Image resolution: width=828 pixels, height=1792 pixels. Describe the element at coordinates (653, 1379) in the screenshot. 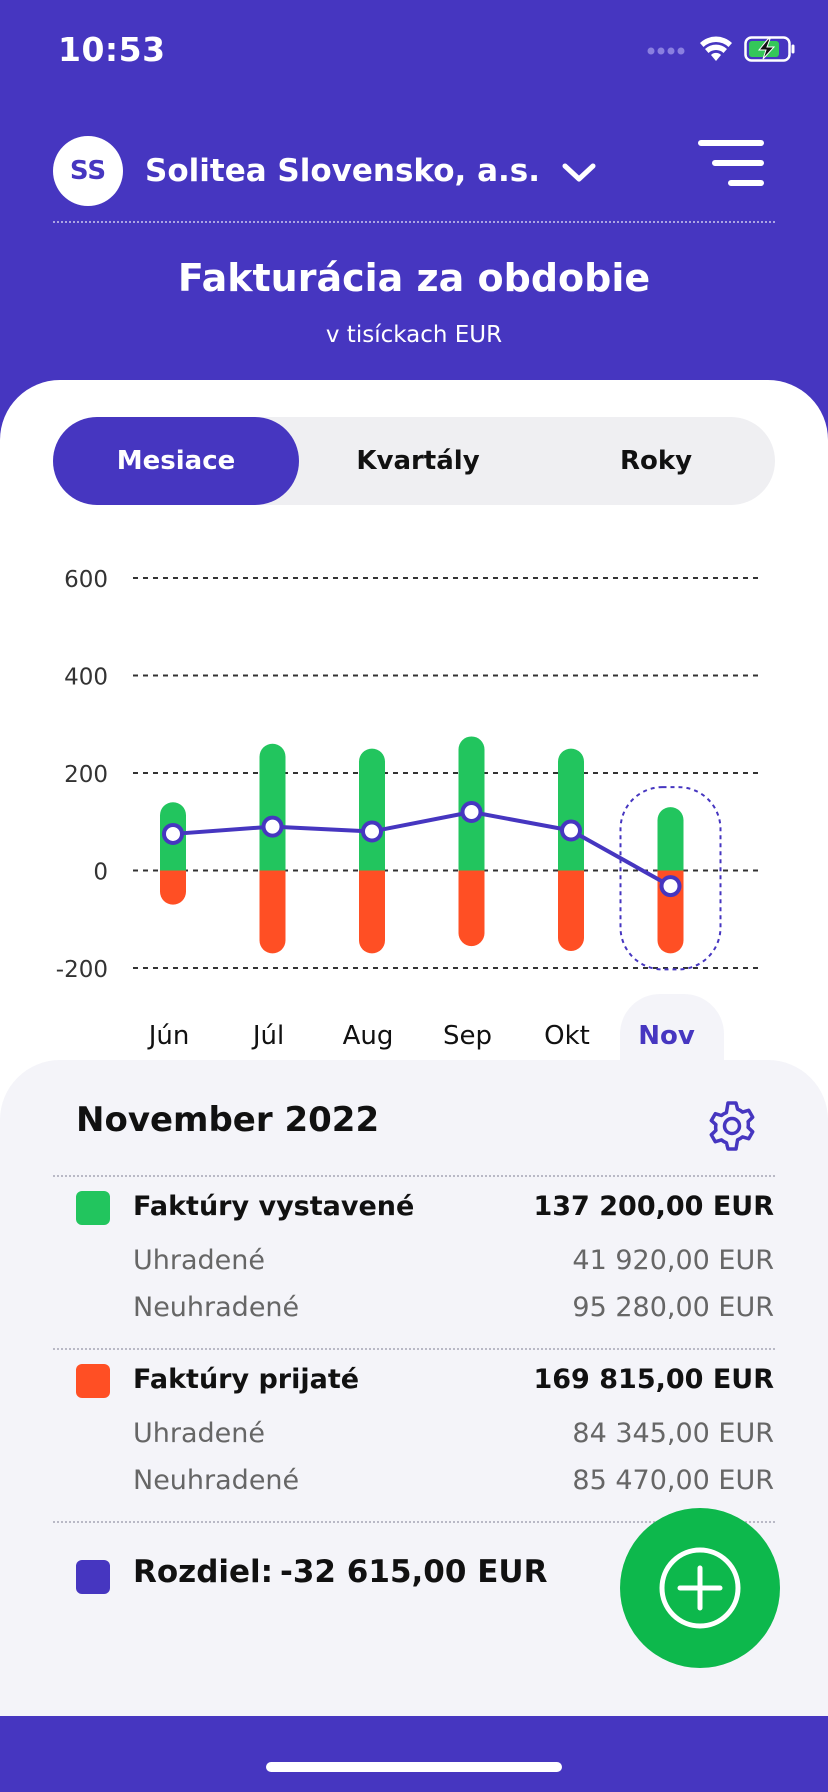

I see `received-total: 169 815,00 EUR` at that location.